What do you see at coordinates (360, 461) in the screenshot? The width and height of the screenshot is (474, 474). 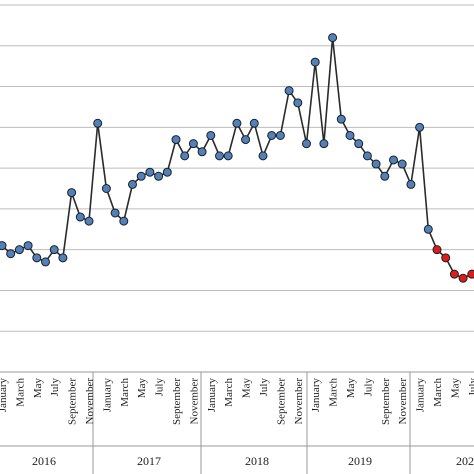 I see `year-label: 2019` at bounding box center [360, 461].